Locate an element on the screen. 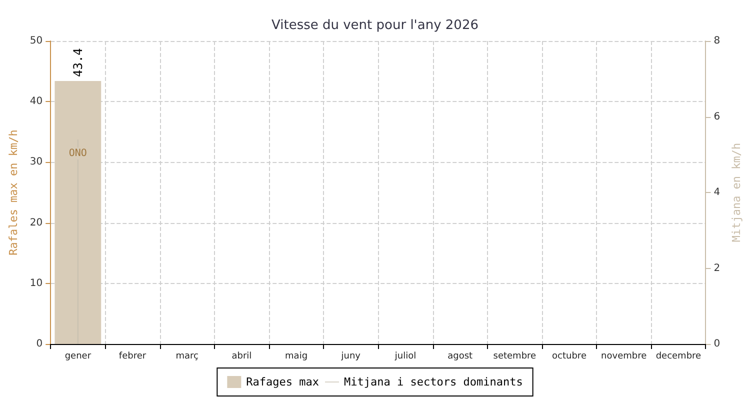  y2-tick-label: 0 is located at coordinates (717, 344).